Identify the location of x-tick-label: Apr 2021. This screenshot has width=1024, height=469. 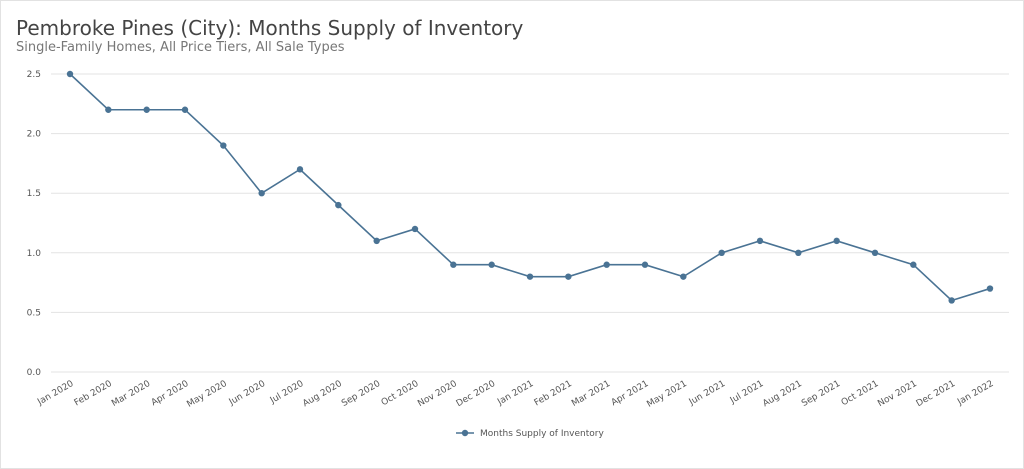
(630, 393).